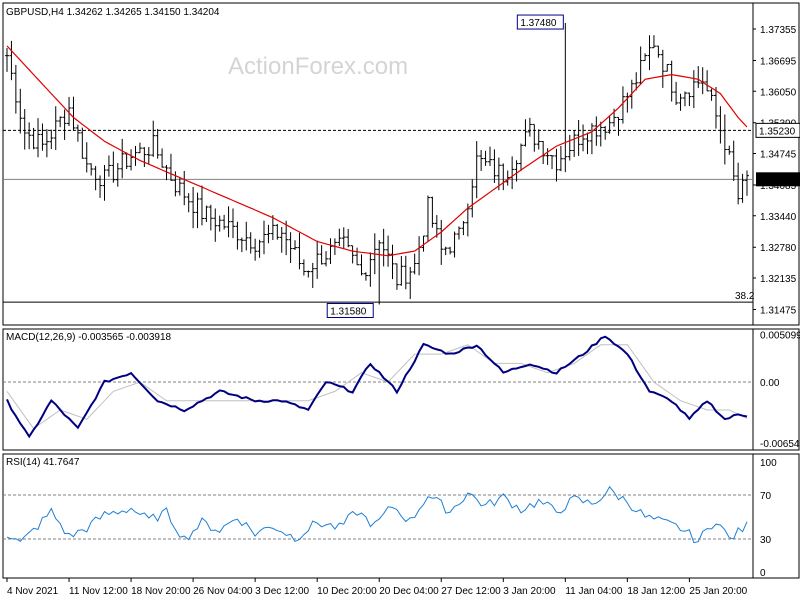 The width and height of the screenshot is (800, 600). Describe the element at coordinates (540, 22) in the screenshot. I see `high-label-box` at that location.